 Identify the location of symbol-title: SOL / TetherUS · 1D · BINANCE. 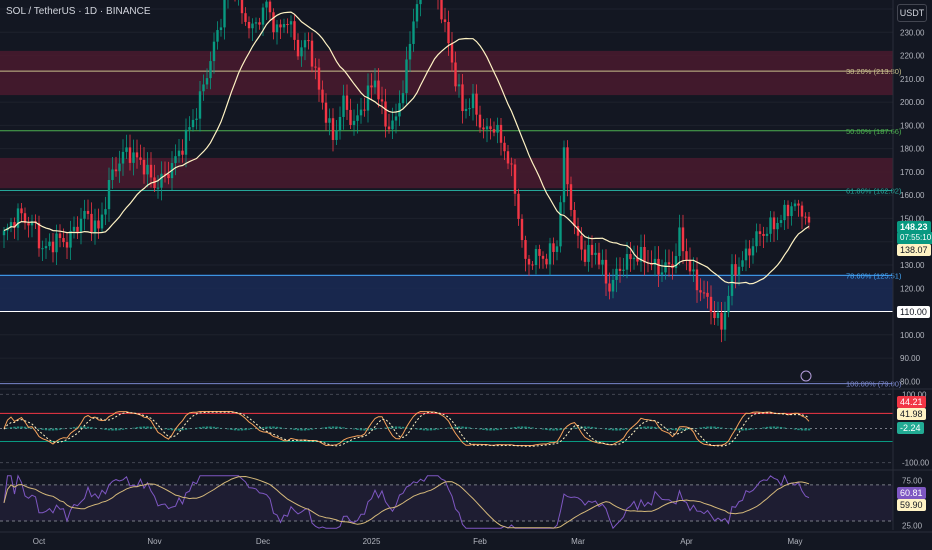
(78, 11).